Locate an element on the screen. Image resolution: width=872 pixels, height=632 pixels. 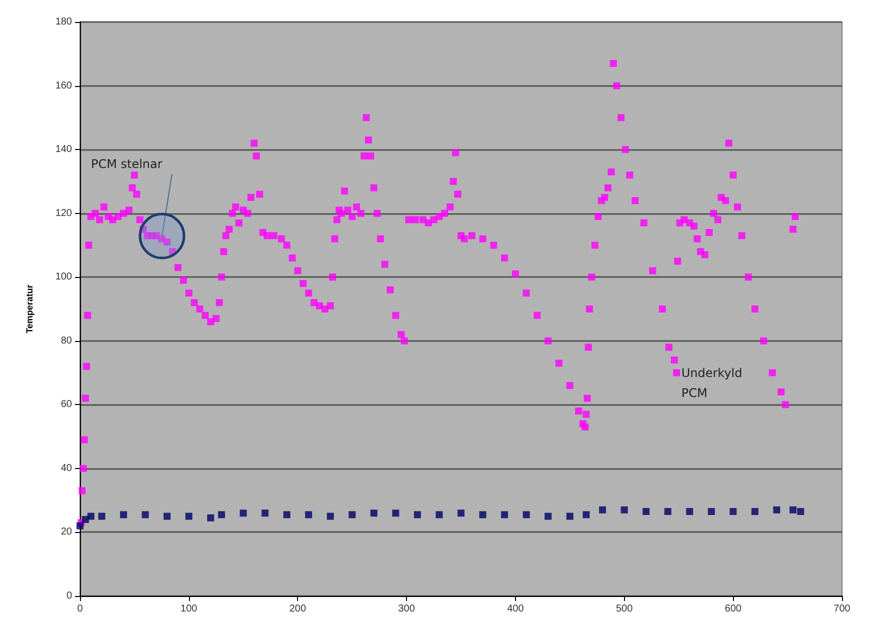
y-tick-label: 20 is located at coordinates (66, 532).